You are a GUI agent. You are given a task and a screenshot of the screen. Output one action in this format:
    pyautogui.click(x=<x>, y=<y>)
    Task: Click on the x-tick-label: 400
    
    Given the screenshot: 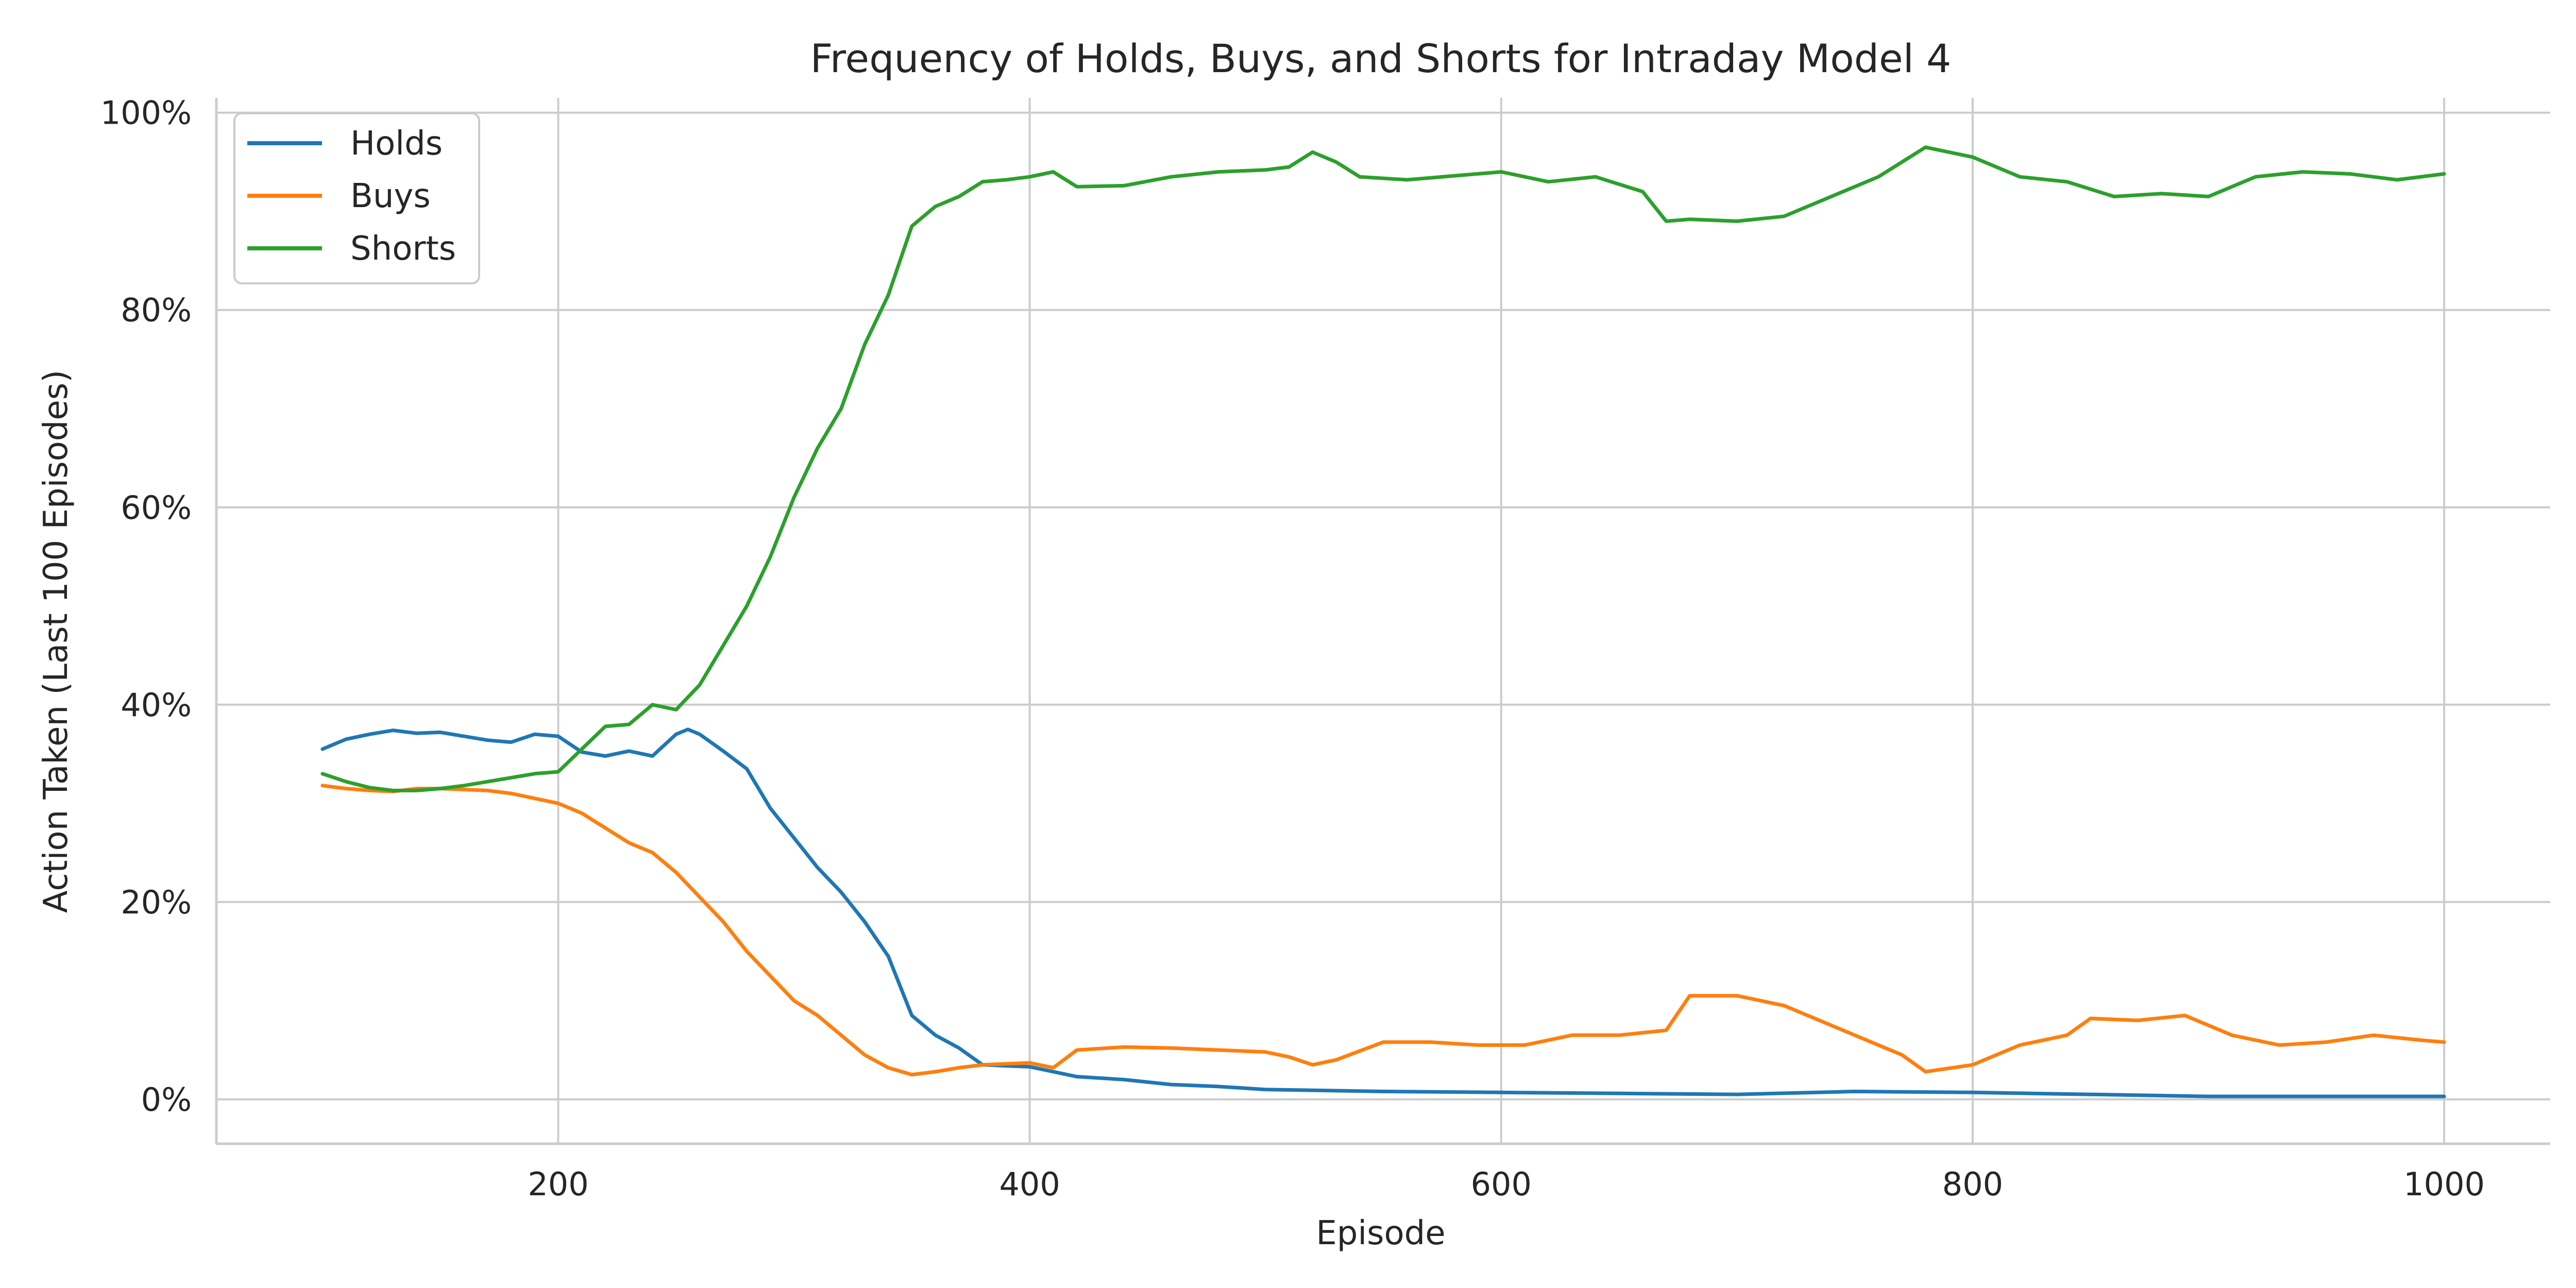 What is the action you would take?
    pyautogui.click(x=1029, y=1184)
    